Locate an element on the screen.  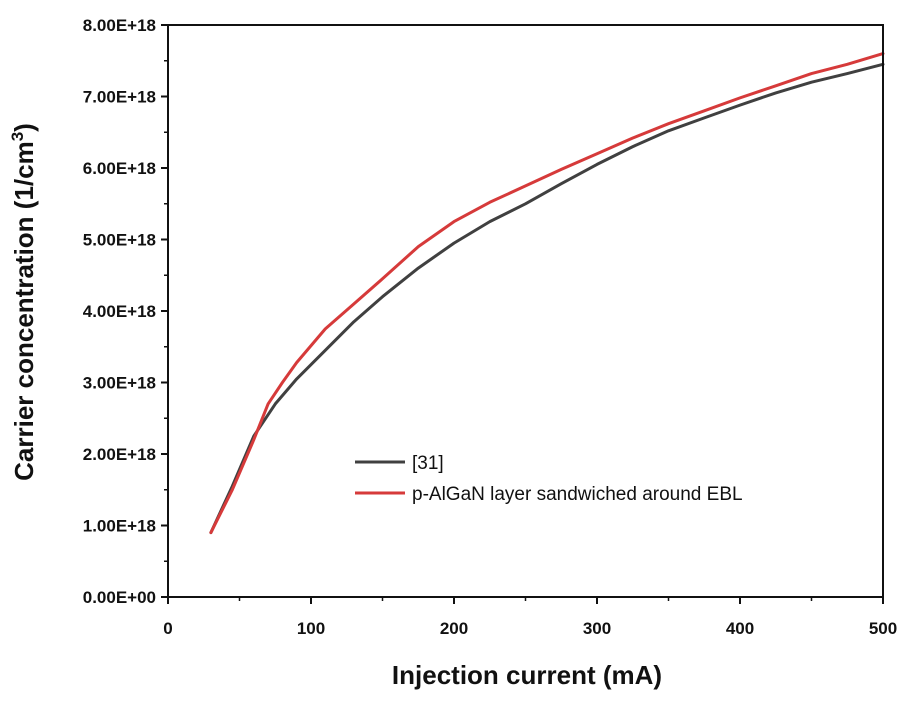
x-axis-title: Injection current (mA) is located at coordinates (527, 675).